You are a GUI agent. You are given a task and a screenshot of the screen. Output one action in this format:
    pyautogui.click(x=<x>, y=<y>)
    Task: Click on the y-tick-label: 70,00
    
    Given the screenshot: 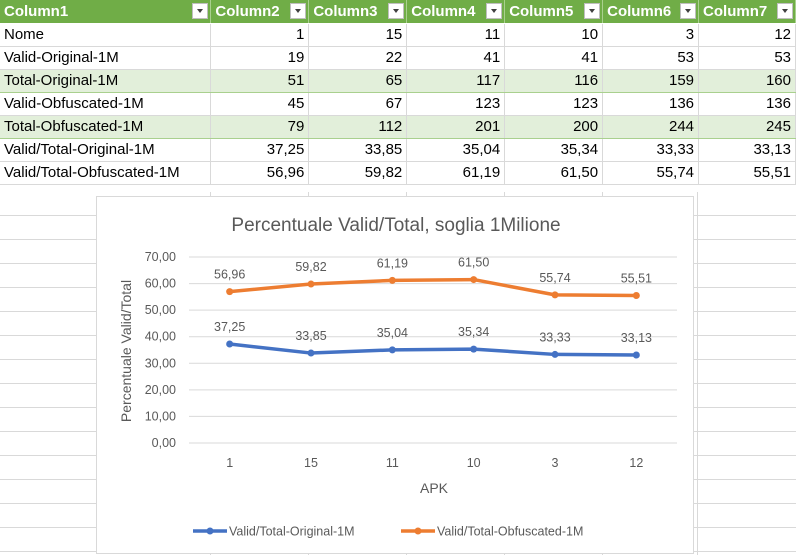 What is the action you would take?
    pyautogui.click(x=160, y=257)
    